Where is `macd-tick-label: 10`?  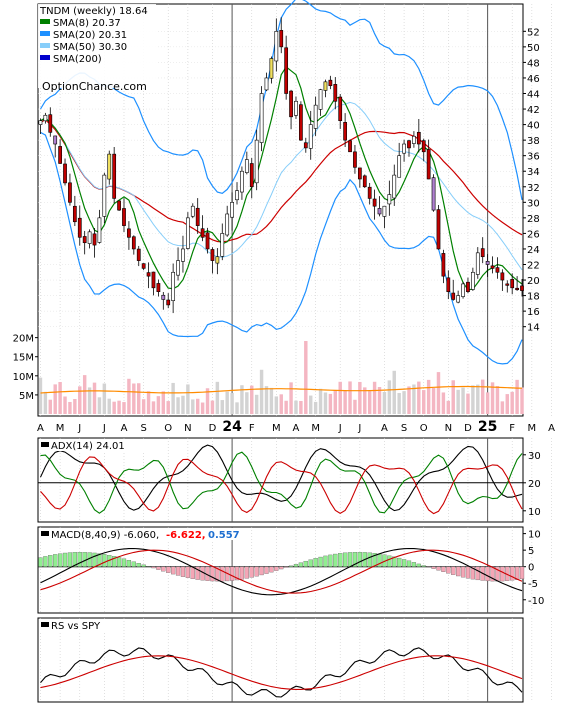 macd-tick-label: 10 is located at coordinates (534, 535).